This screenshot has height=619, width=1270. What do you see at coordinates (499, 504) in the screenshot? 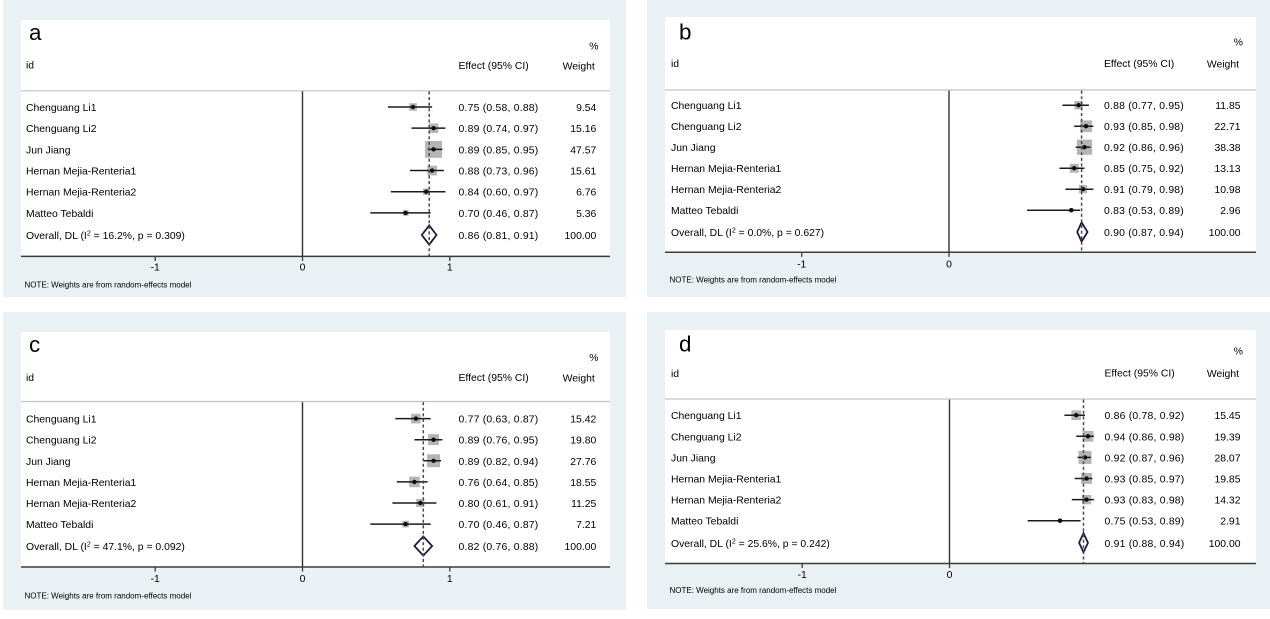
I see `svg-text: 0.80 (0.61, 0.91)` at bounding box center [499, 504].